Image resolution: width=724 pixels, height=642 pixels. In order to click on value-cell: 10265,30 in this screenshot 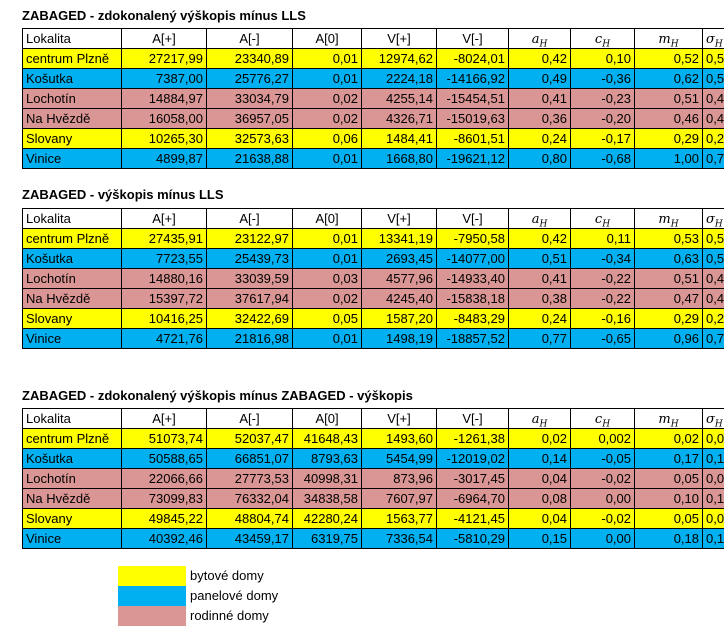, I will do `click(164, 138)`.